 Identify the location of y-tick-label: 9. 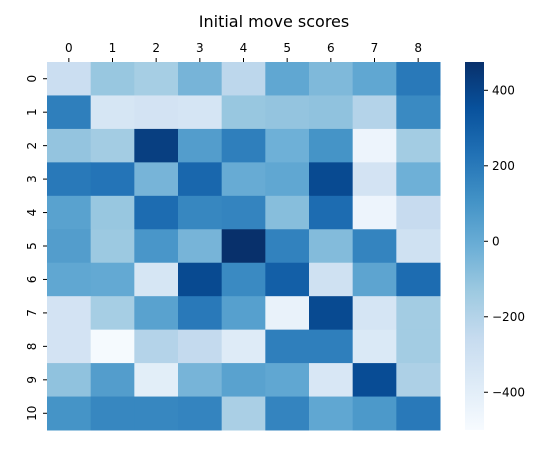
(32, 380).